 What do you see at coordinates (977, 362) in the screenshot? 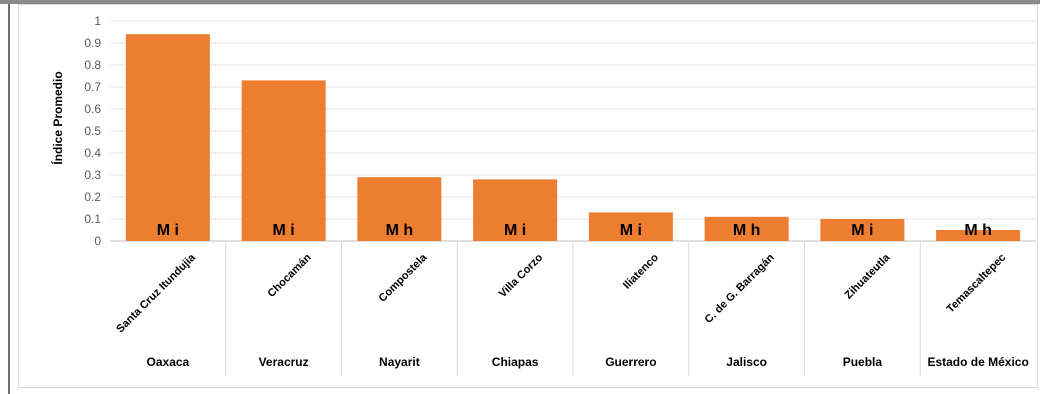
I see `group-label: Estado de México` at bounding box center [977, 362].